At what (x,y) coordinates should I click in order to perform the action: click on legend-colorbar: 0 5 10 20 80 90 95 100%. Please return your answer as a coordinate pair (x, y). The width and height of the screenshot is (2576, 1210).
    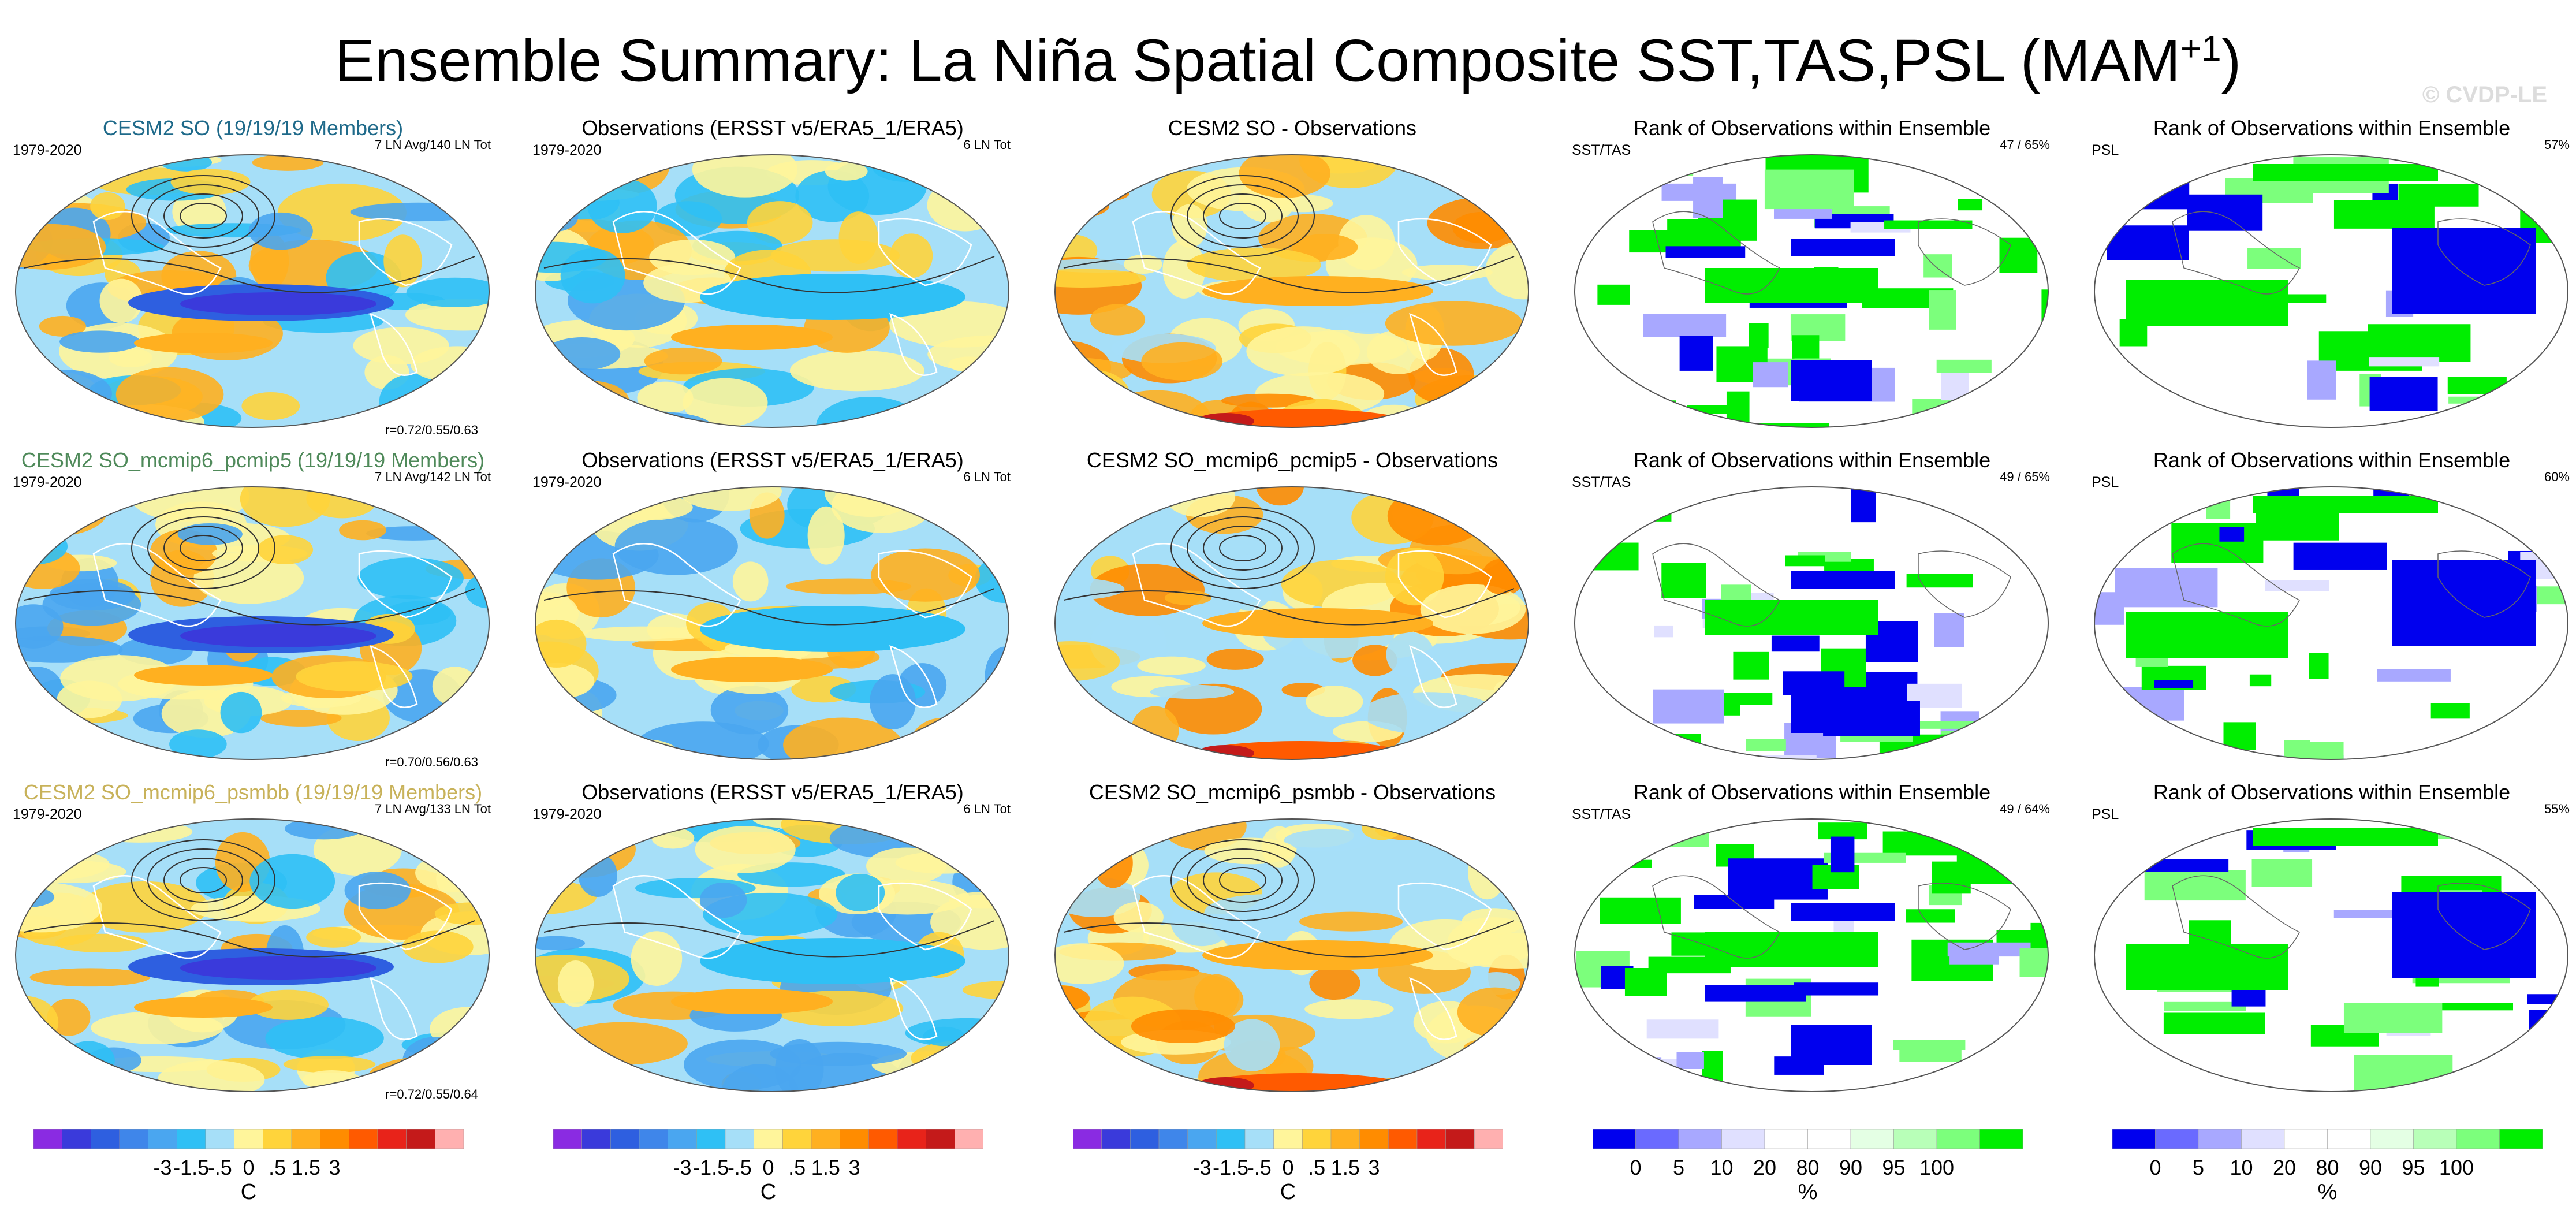
    Looking at the image, I should click on (2327, 1169).